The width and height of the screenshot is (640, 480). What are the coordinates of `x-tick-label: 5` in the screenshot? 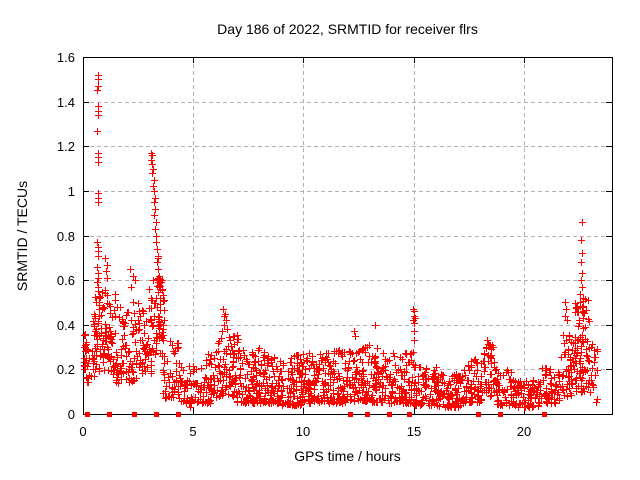 It's located at (192, 431).